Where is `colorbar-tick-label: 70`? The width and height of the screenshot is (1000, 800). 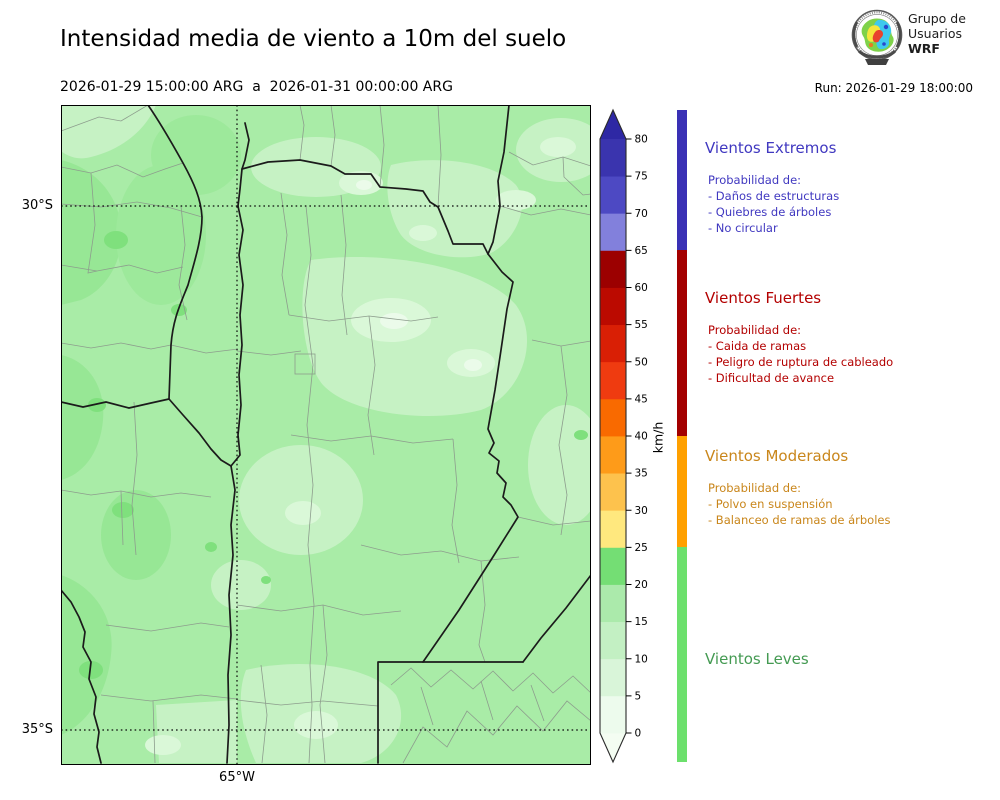
colorbar-tick-label: 70 is located at coordinates (641, 214).